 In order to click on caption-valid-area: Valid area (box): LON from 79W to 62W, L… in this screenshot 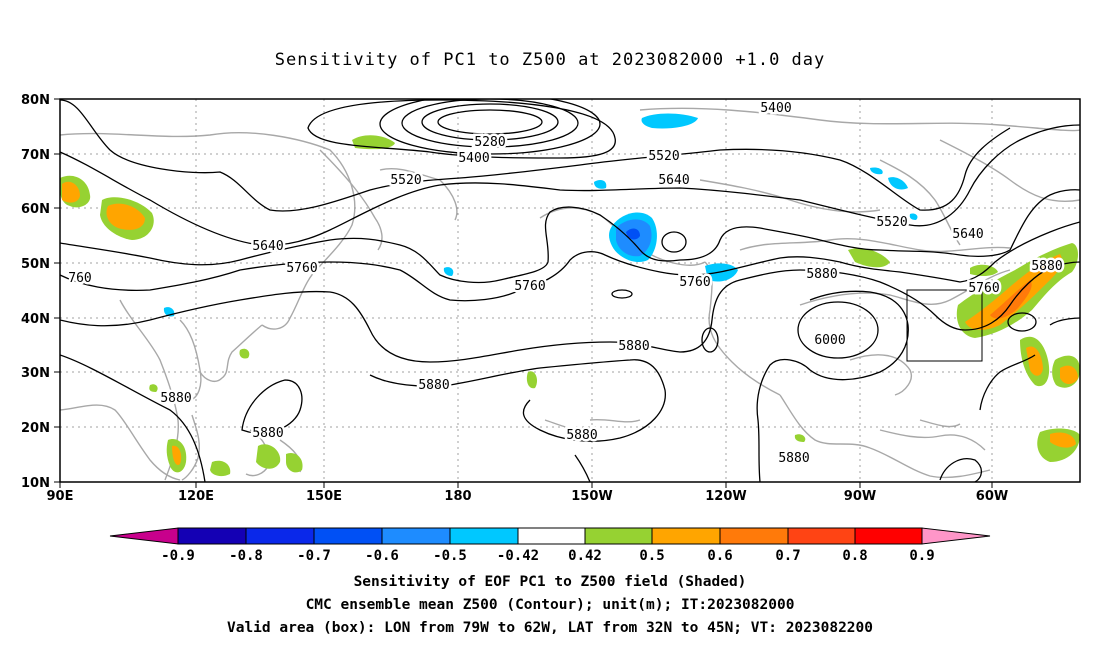, I will do `click(549, 628)`.